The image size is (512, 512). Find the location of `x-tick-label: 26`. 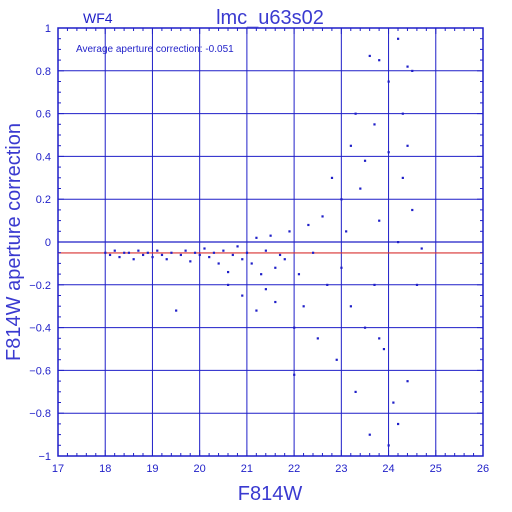

x-tick-label: 26 is located at coordinates (483, 469).